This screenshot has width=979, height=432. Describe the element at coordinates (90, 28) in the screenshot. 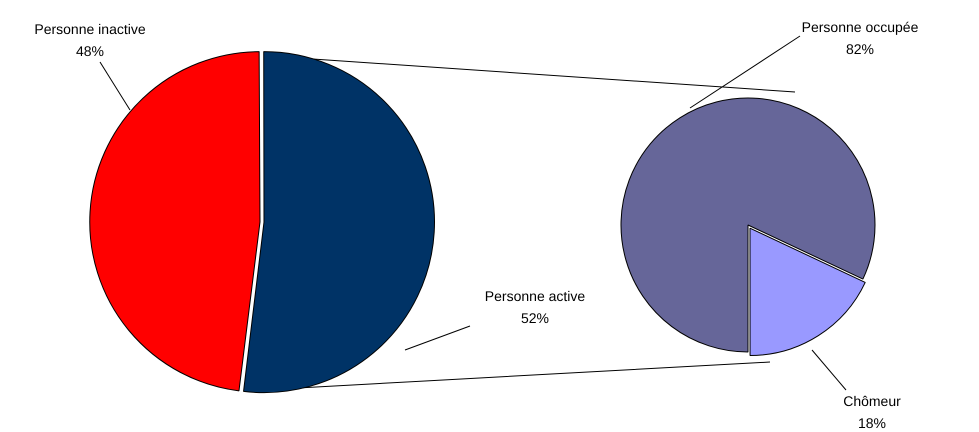

I see `slice-label: Personne inactive` at that location.